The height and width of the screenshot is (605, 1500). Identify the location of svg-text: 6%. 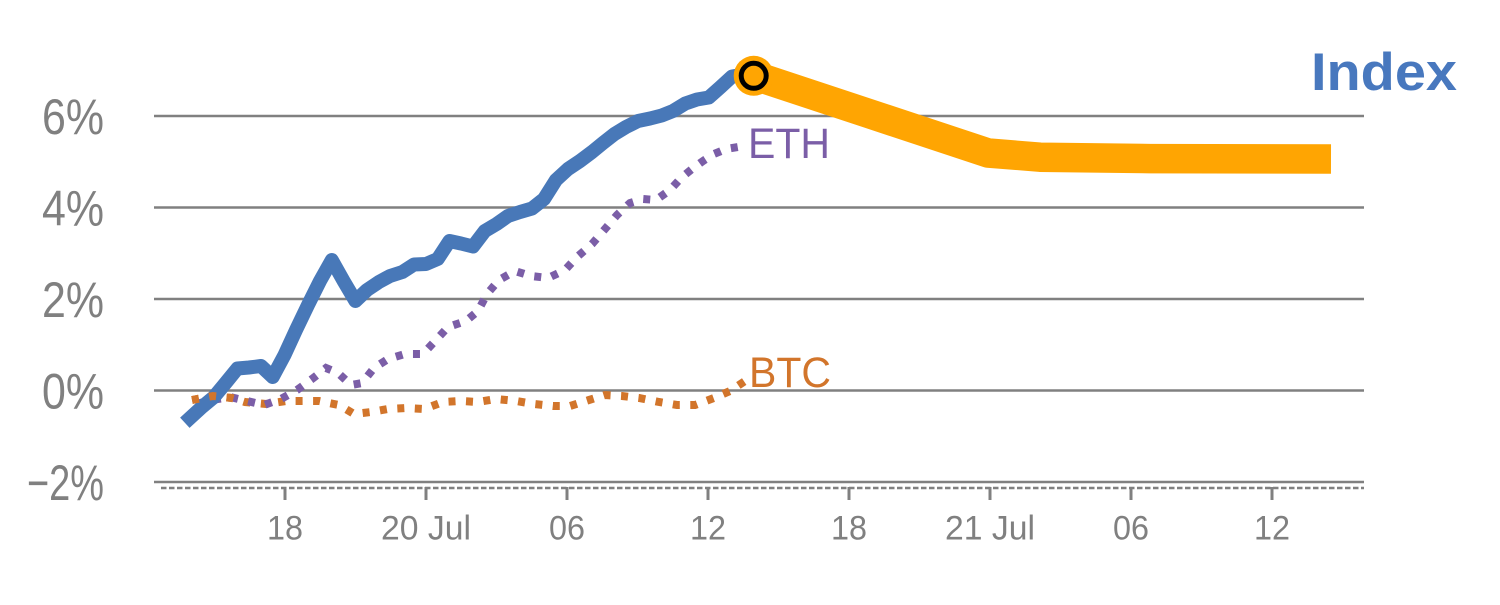
(73, 117).